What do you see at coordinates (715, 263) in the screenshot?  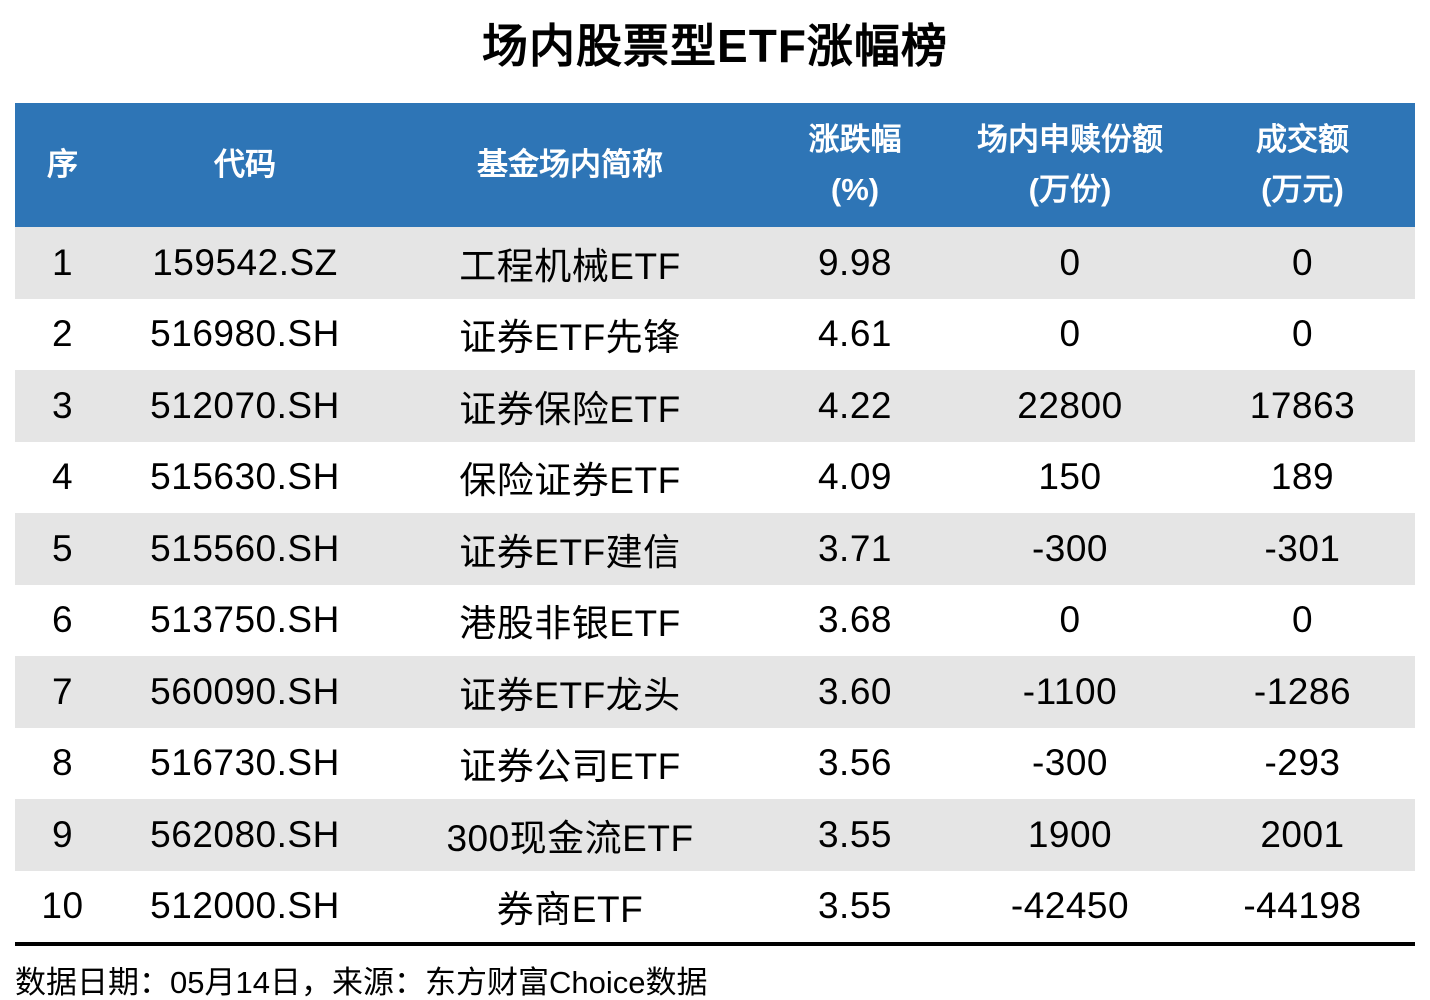 I see `table-row: 1 159542.SZ 工程机械ETF 9.98 0 0` at bounding box center [715, 263].